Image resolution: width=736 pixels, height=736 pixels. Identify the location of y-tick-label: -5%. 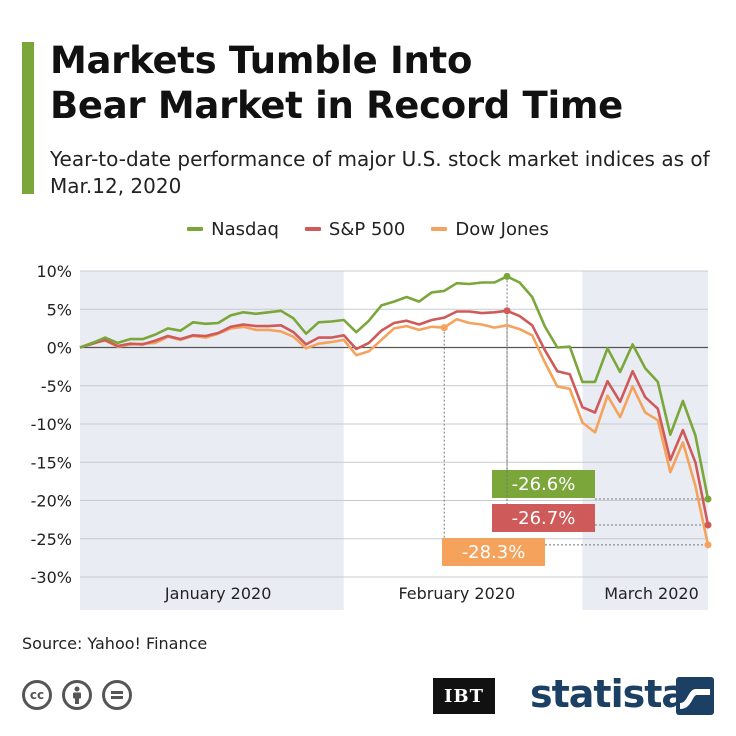
(56, 386).